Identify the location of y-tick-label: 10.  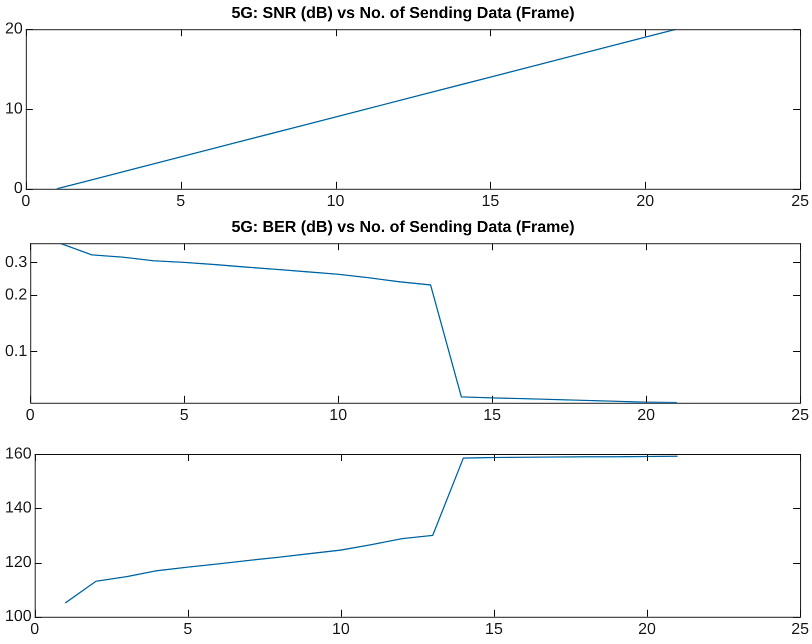
(14, 109).